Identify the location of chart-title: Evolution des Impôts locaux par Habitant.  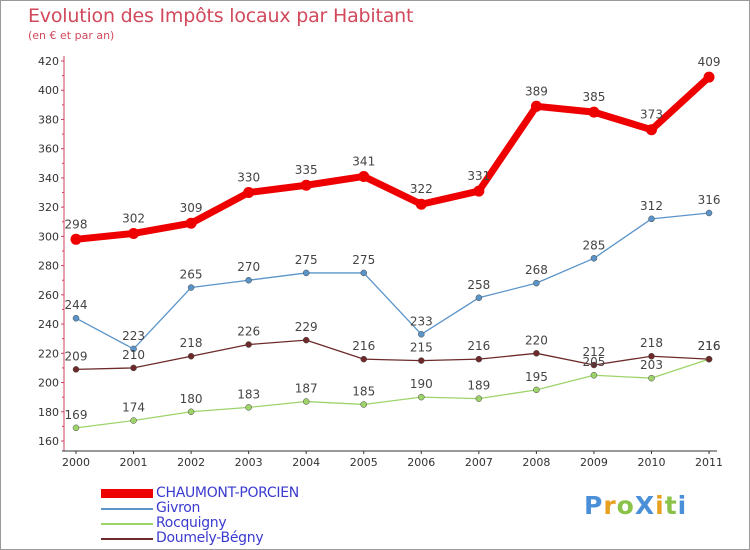
(221, 16).